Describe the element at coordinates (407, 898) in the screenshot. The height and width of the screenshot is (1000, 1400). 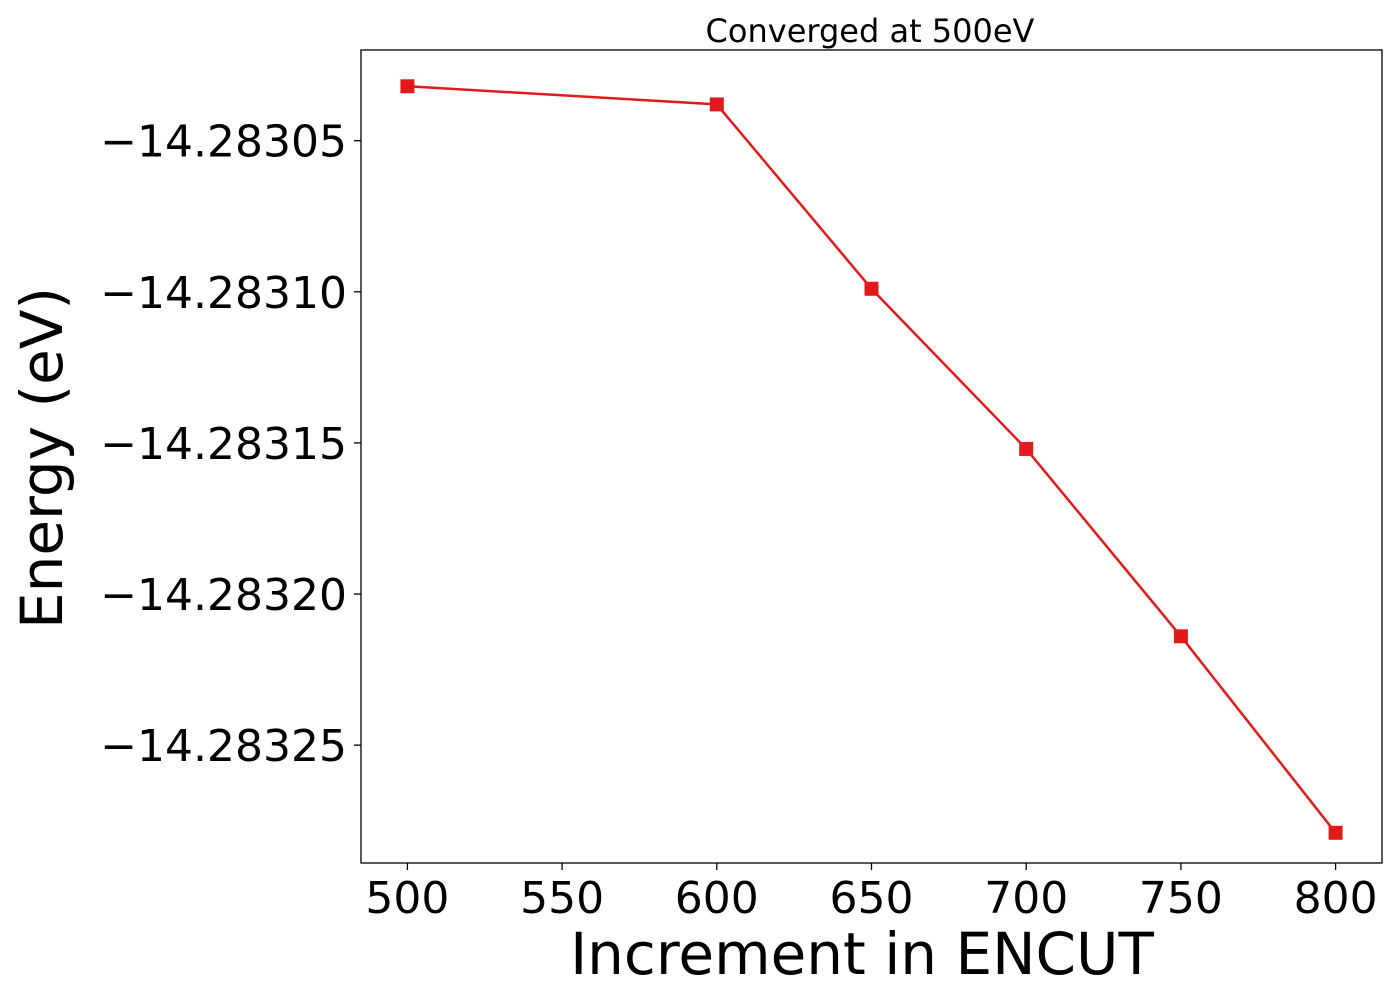
I see `x-tick-label: 500` at that location.